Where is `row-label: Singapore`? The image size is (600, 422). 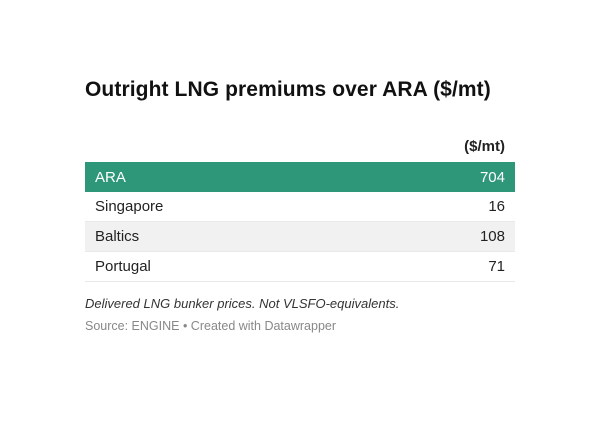 row-label: Singapore is located at coordinates (129, 206).